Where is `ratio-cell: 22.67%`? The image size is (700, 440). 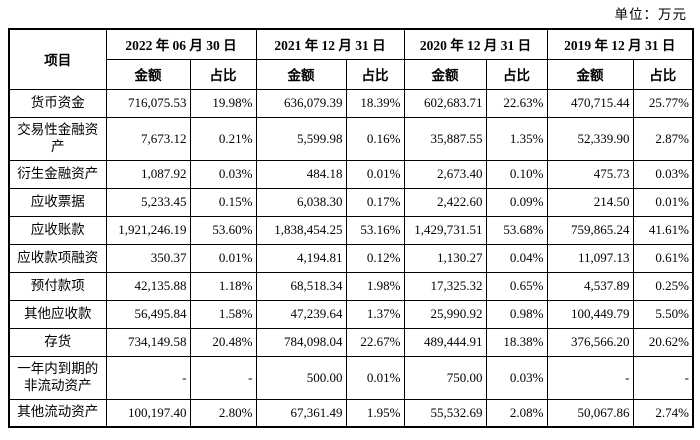 ratio-cell: 22.67% is located at coordinates (375, 342).